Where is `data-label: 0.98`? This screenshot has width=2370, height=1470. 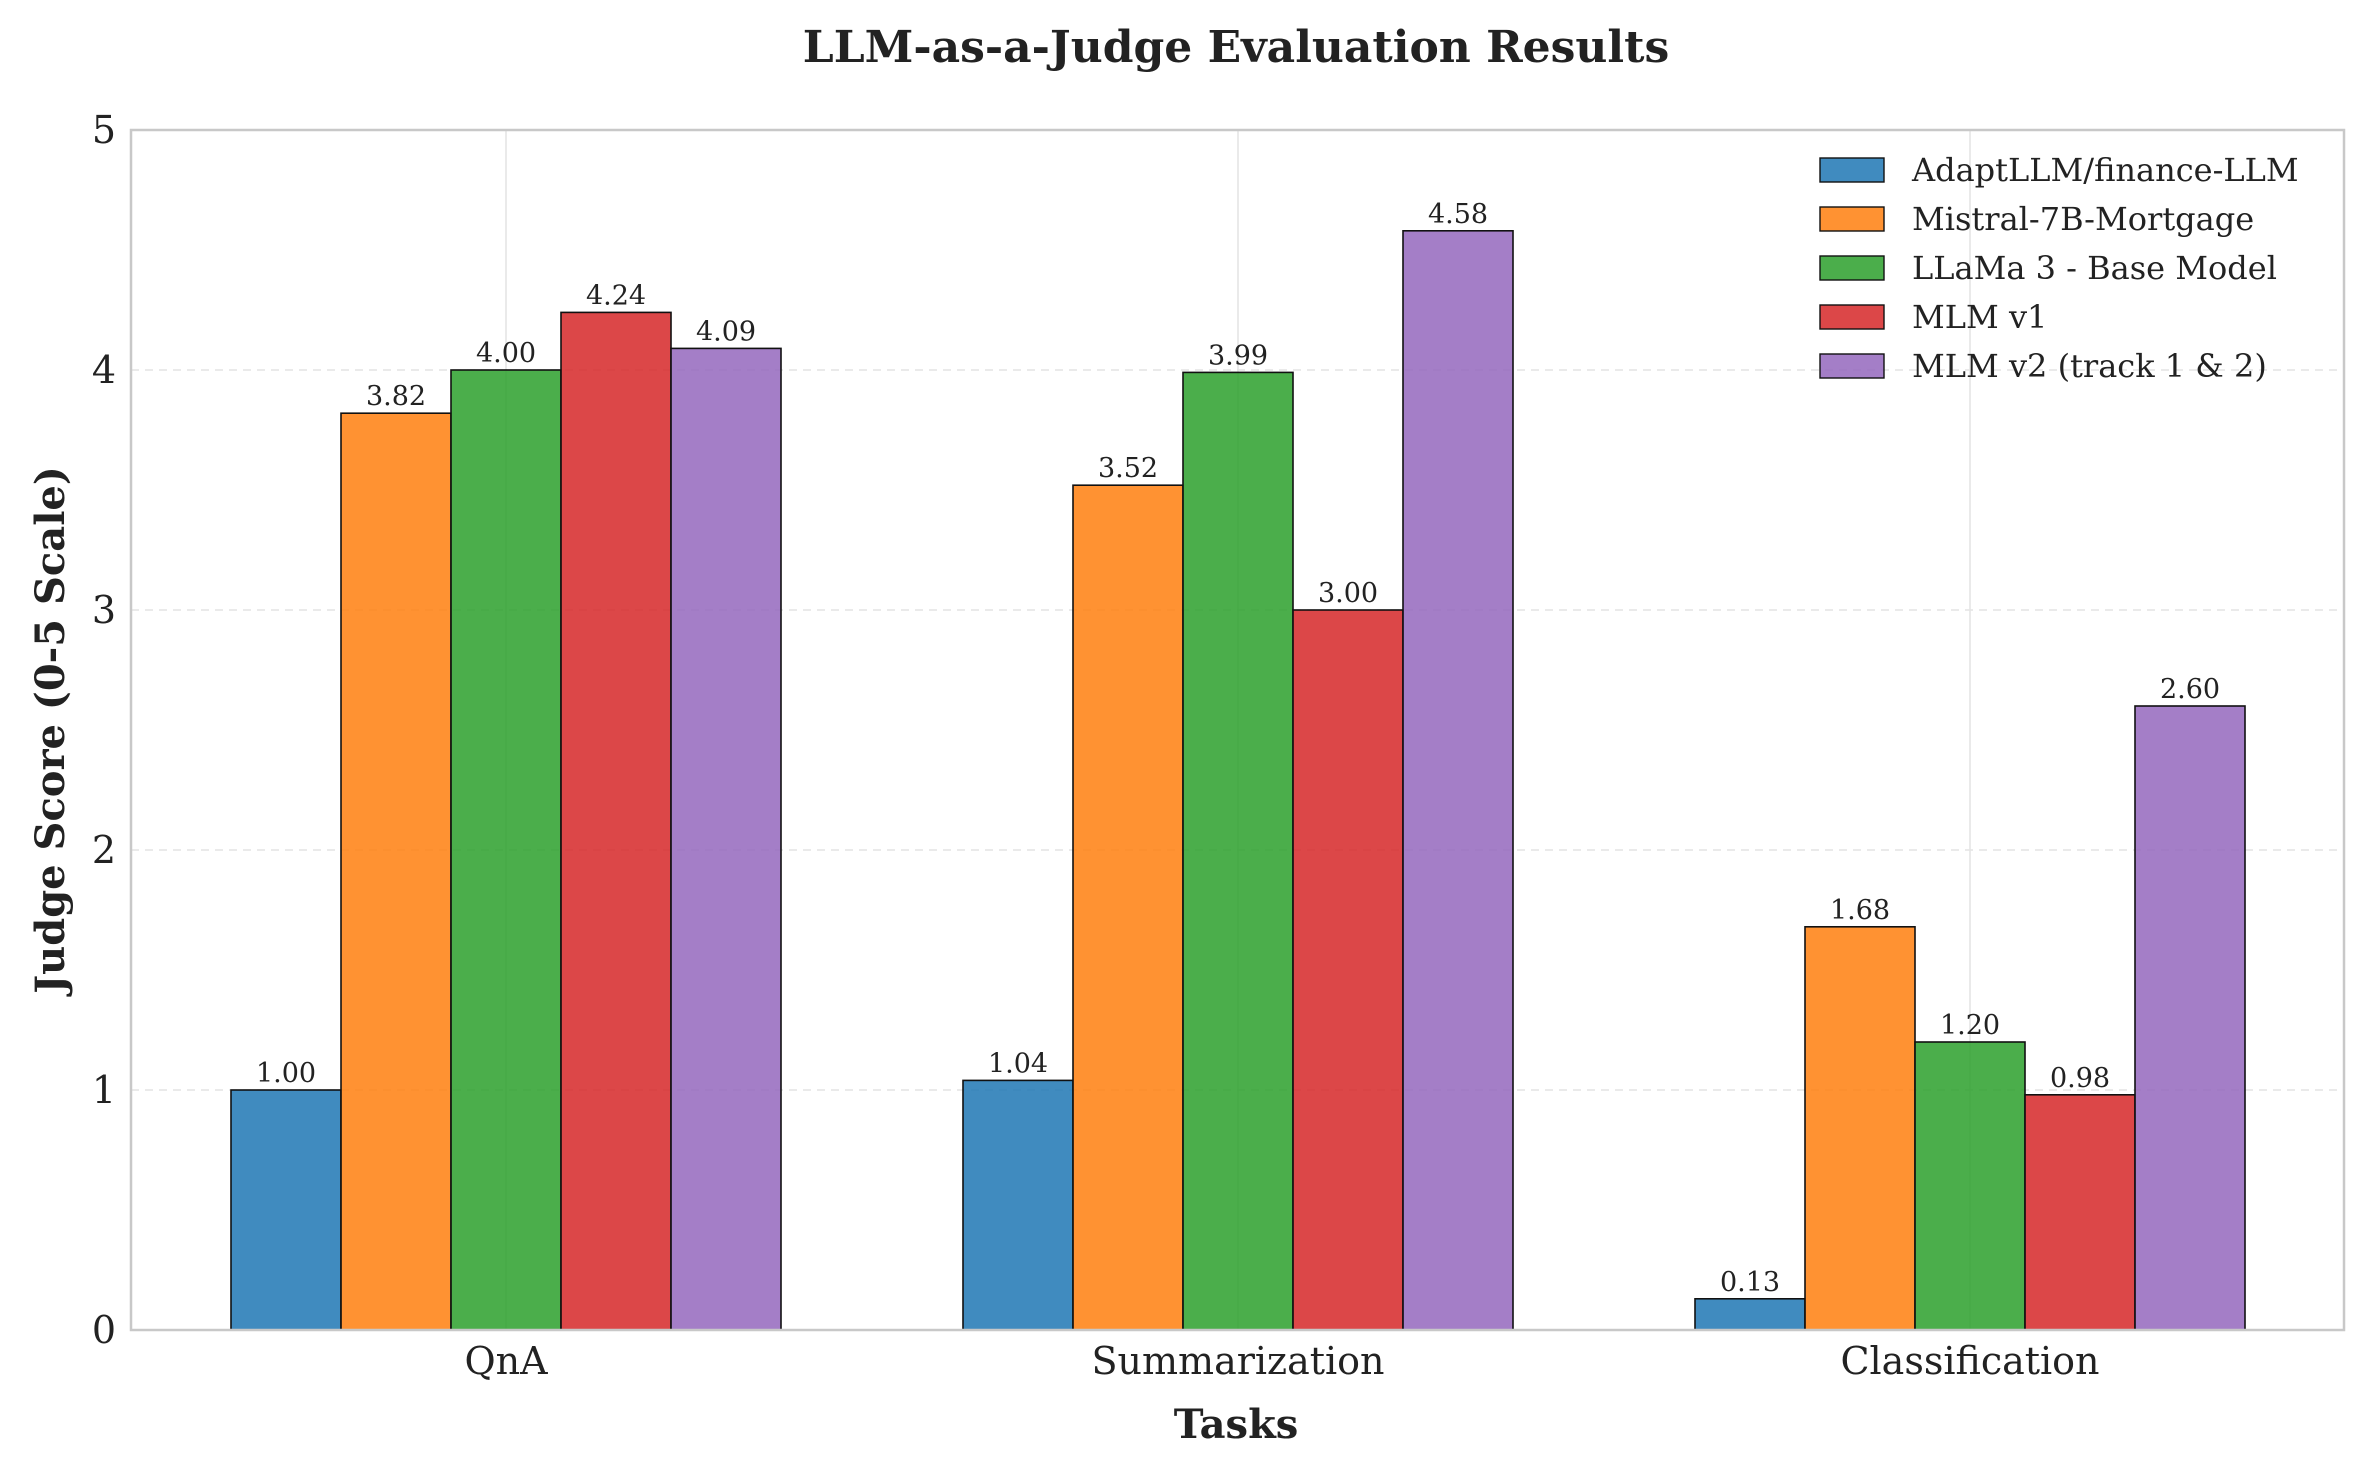 data-label: 0.98 is located at coordinates (2080, 1078).